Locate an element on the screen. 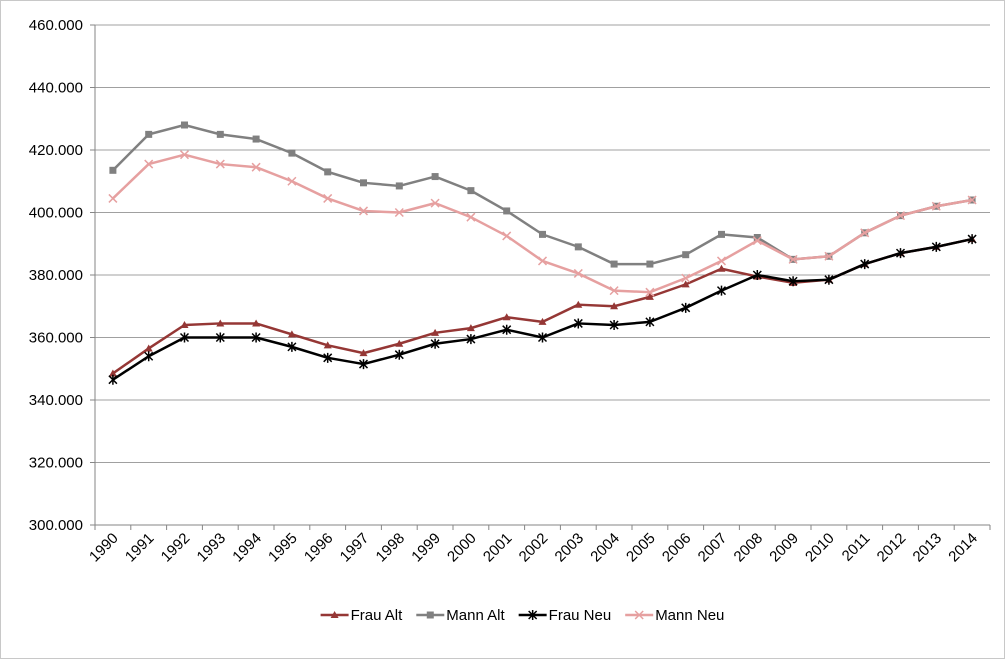 The width and height of the screenshot is (1006, 665). y-tick-label: 320.000 is located at coordinates (56, 463).